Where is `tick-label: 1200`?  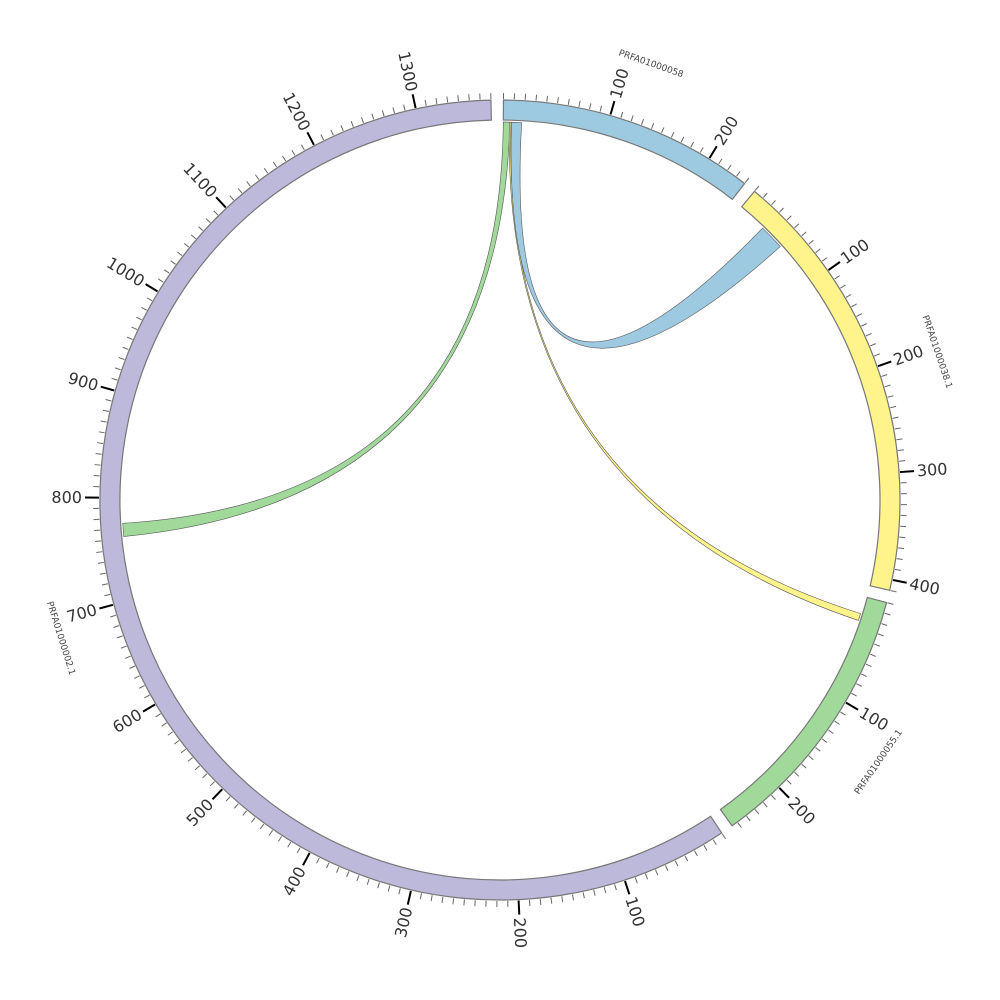 tick-label: 1200 is located at coordinates (297, 111).